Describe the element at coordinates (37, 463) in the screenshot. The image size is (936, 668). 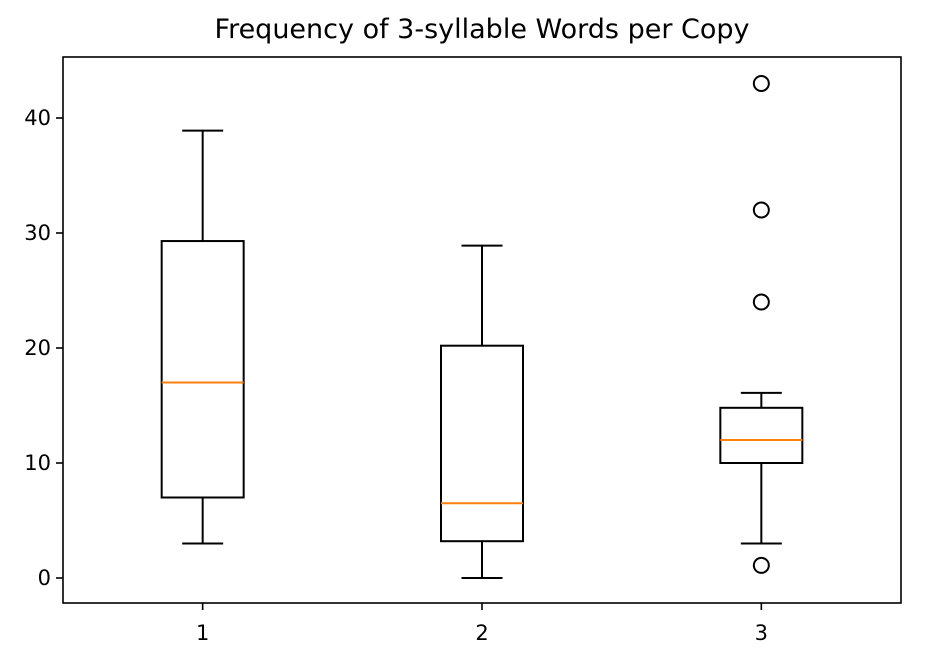
I see `y-tick-label: 10` at that location.